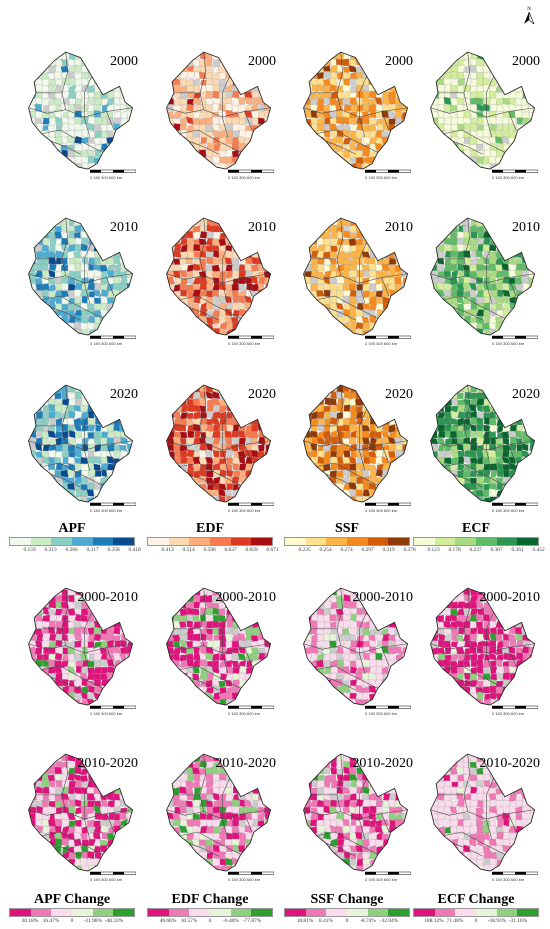 The height and width of the screenshot is (929, 550). I want to click on scale-bar-labels: 0 150 300 600 km, so click(381, 177).